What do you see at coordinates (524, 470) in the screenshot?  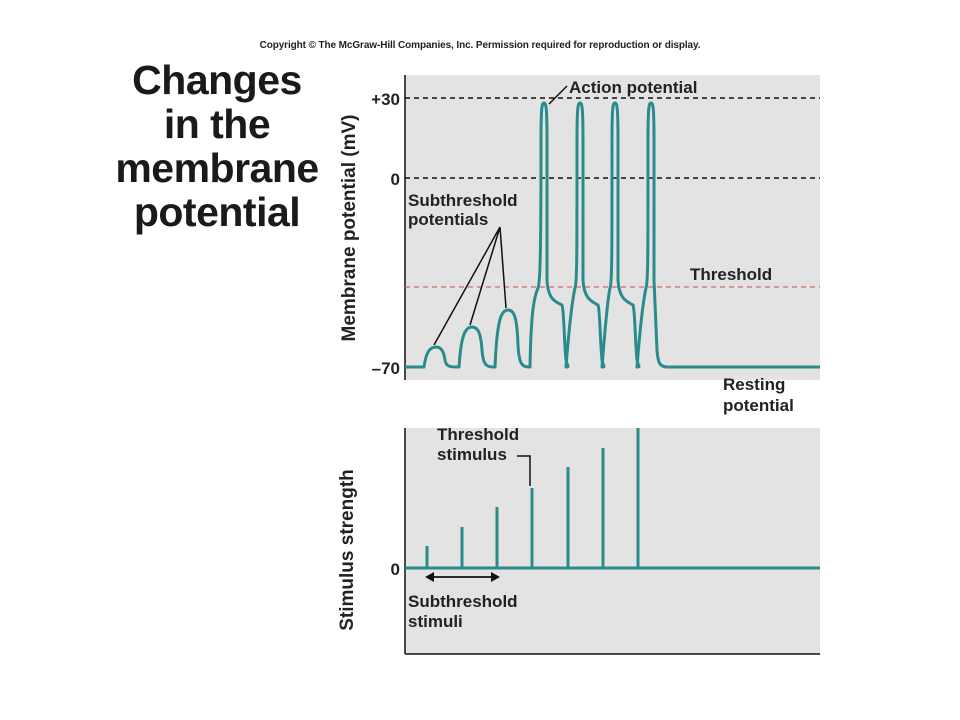 I see `threshold-stimulus-pointer` at bounding box center [524, 470].